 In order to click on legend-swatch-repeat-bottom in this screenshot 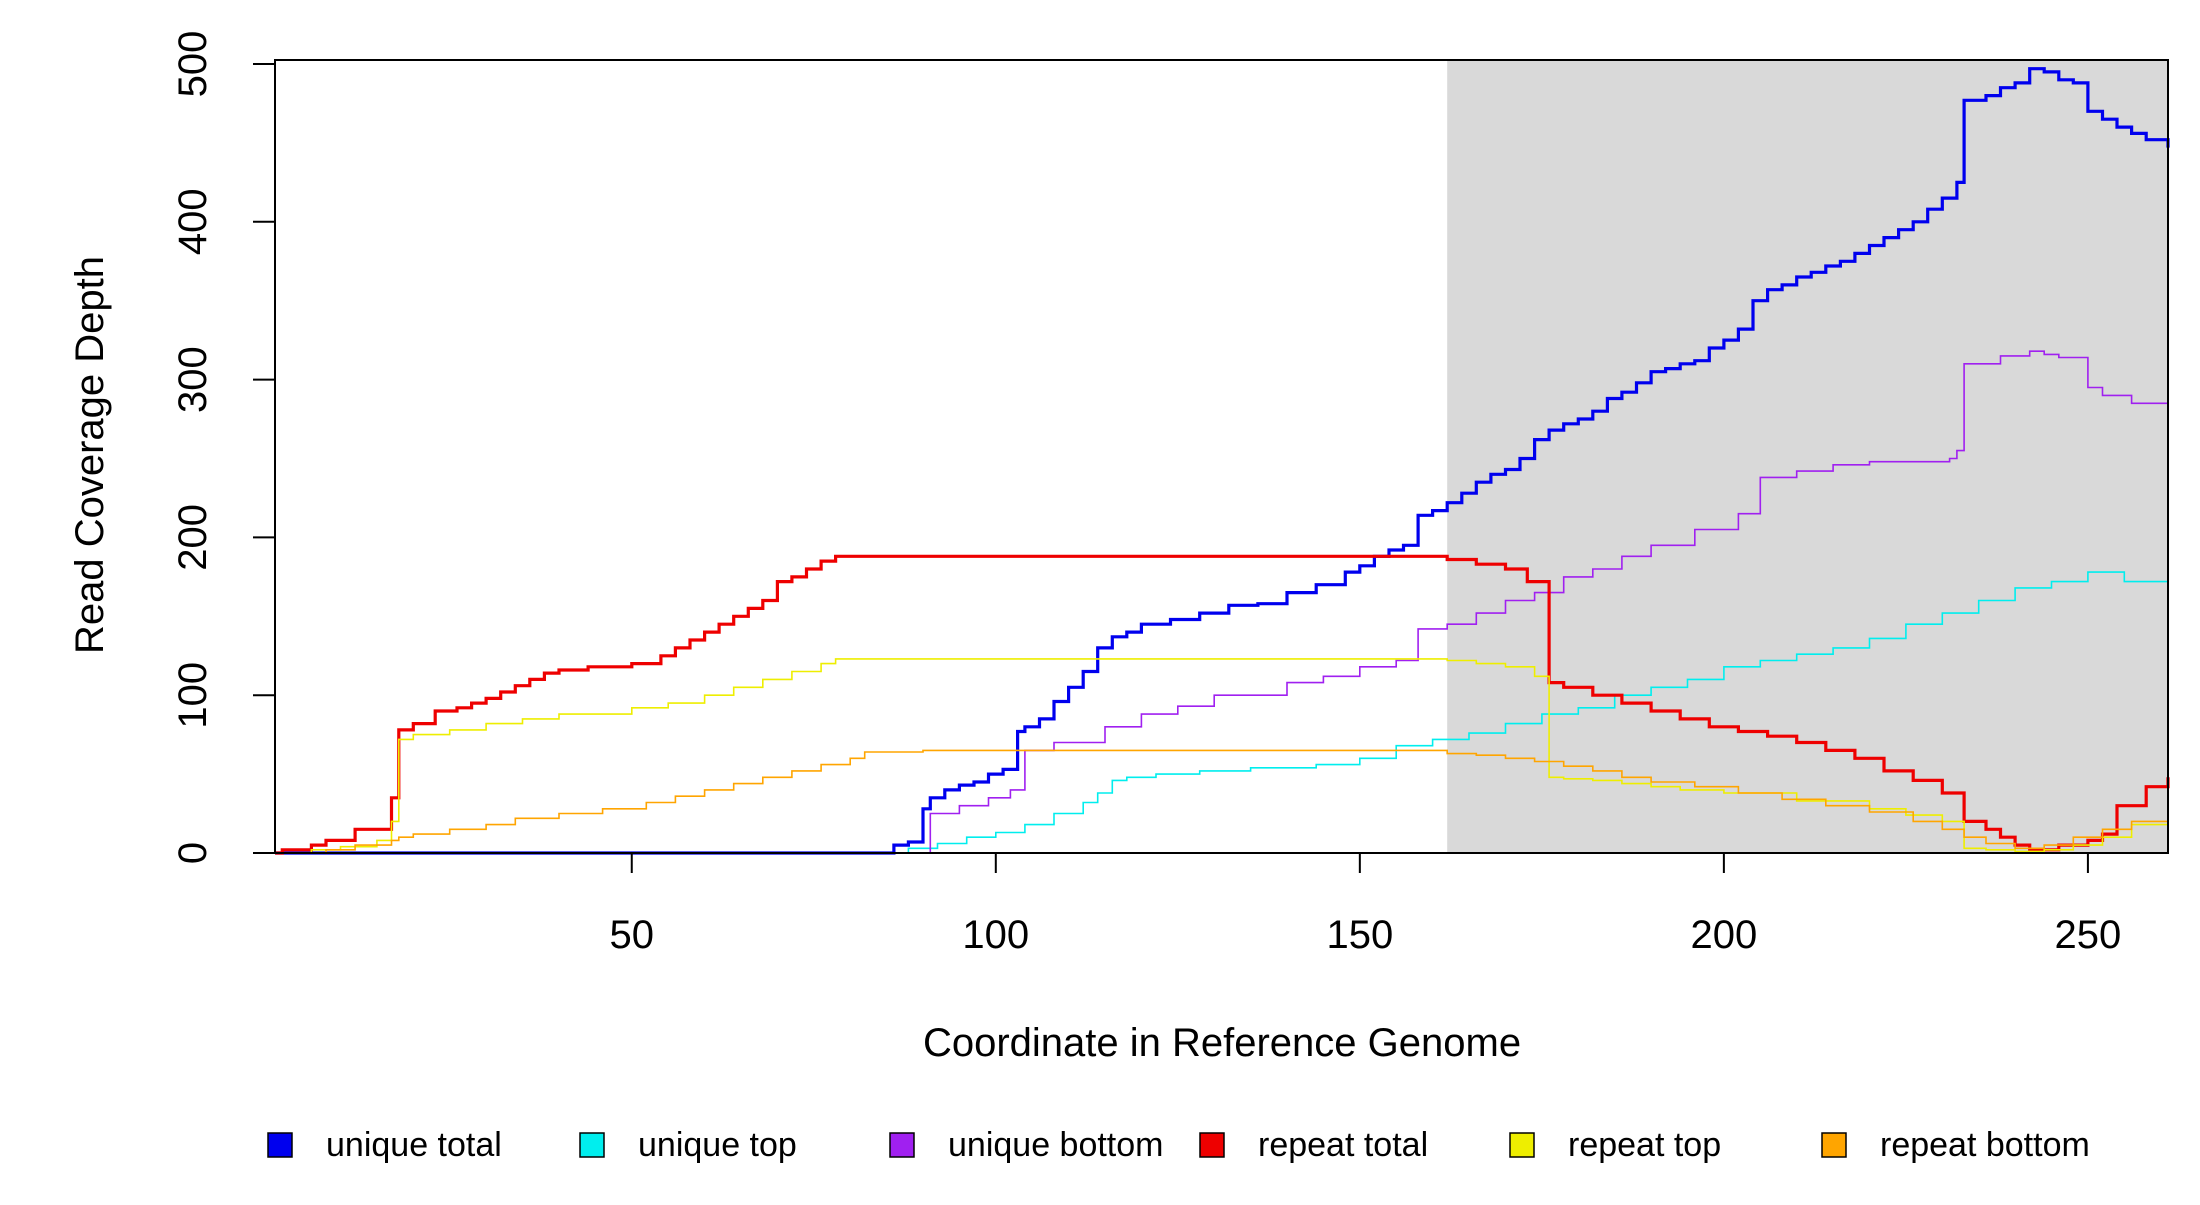, I will do `click(1834, 1145)`.